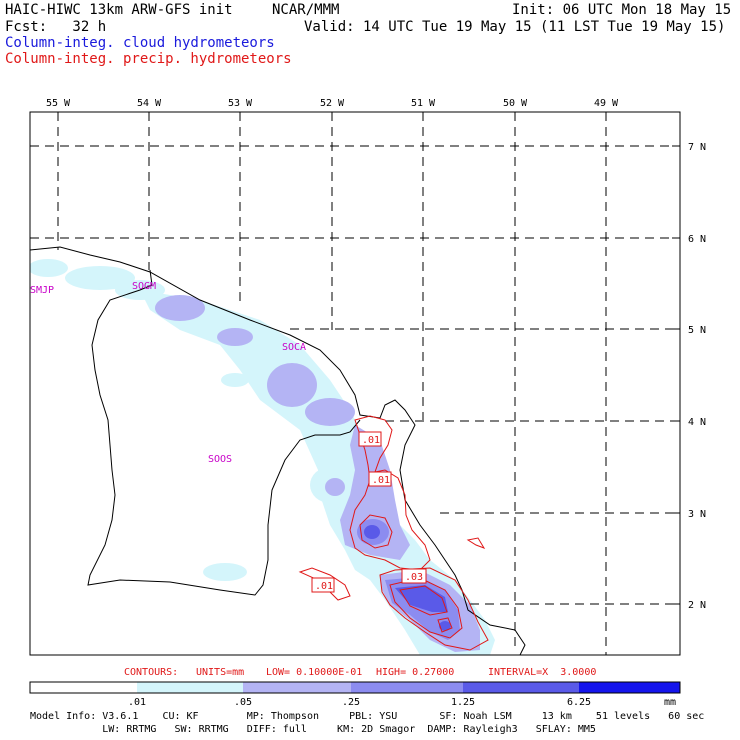 The width and height of the screenshot is (740, 740). Describe the element at coordinates (294, 347) in the screenshot. I see `station-label-soca: SOCA` at that location.